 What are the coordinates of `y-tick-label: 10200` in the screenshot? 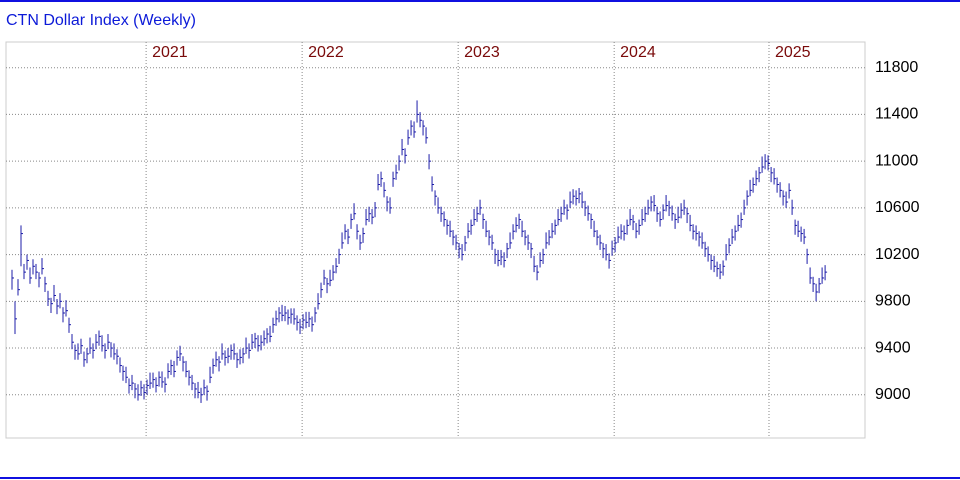 It's located at (897, 254).